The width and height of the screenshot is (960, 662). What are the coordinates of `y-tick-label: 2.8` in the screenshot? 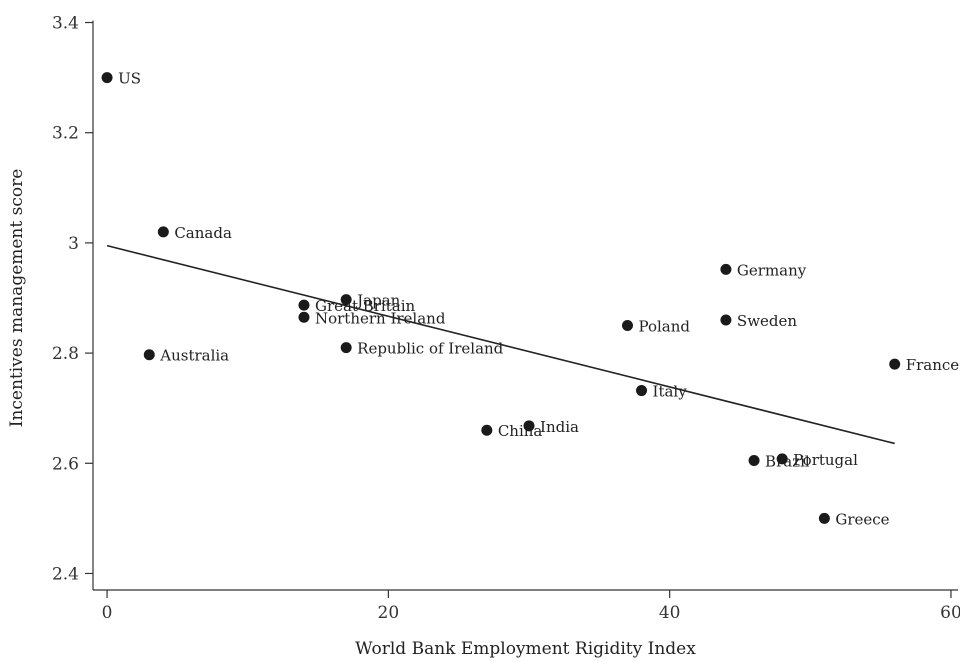 It's located at (65, 354).